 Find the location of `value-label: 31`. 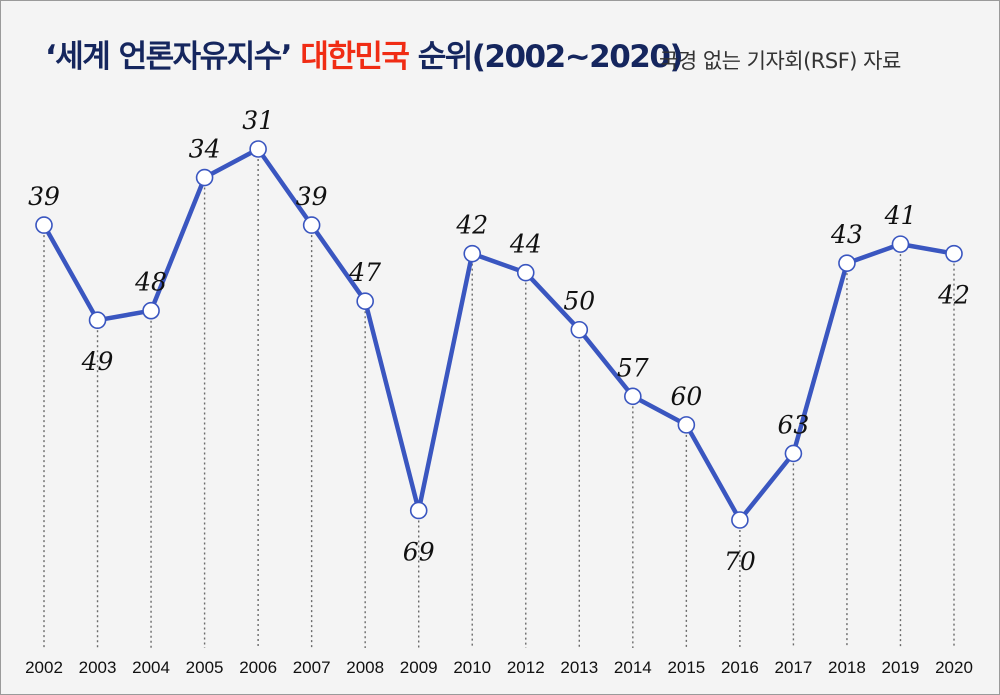

value-label: 31 is located at coordinates (258, 120).